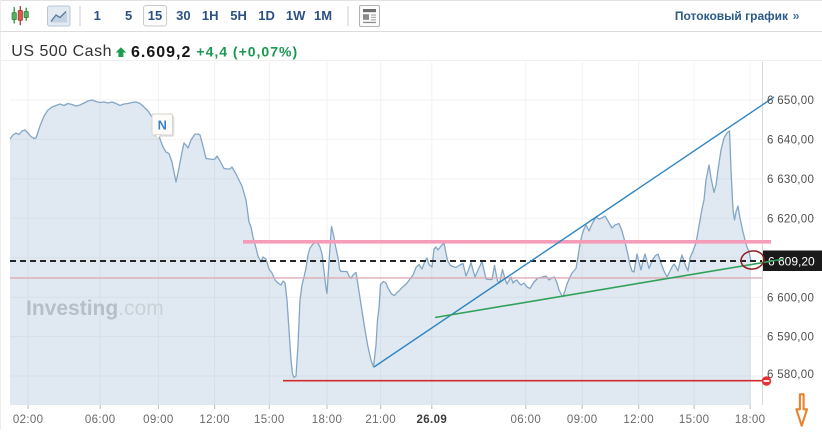 This screenshot has width=822, height=434. Describe the element at coordinates (238, 15) in the screenshot. I see `svg-text: 5H` at that location.